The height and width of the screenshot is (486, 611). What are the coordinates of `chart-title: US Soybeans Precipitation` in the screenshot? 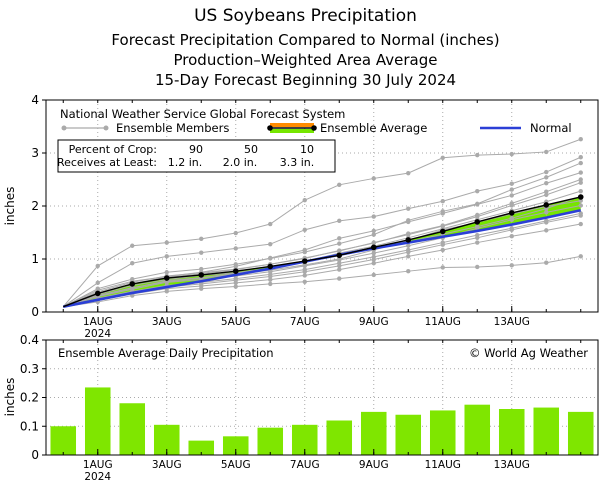 It's located at (305, 16).